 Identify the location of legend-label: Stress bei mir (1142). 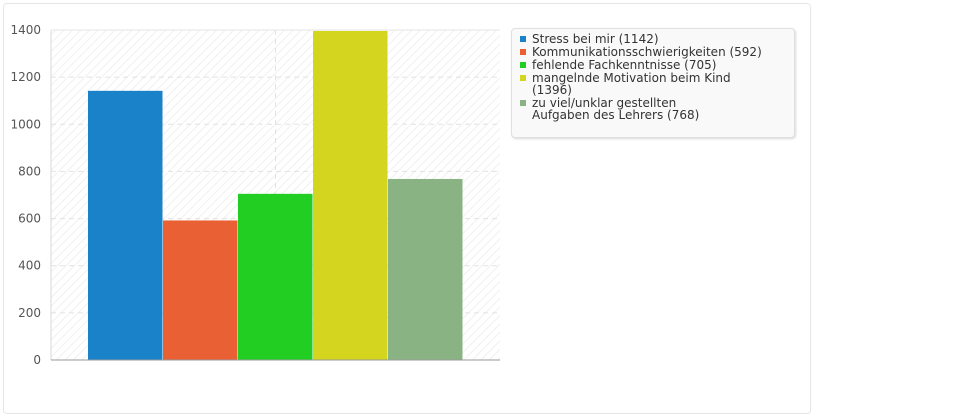
(595, 39).